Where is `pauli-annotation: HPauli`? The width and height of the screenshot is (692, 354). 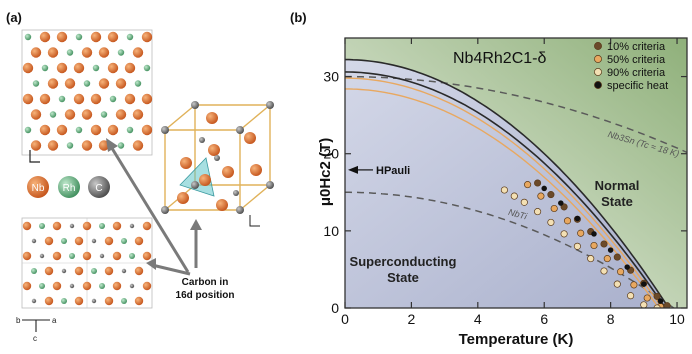
pauli-annotation: HPauli is located at coordinates (379, 171).